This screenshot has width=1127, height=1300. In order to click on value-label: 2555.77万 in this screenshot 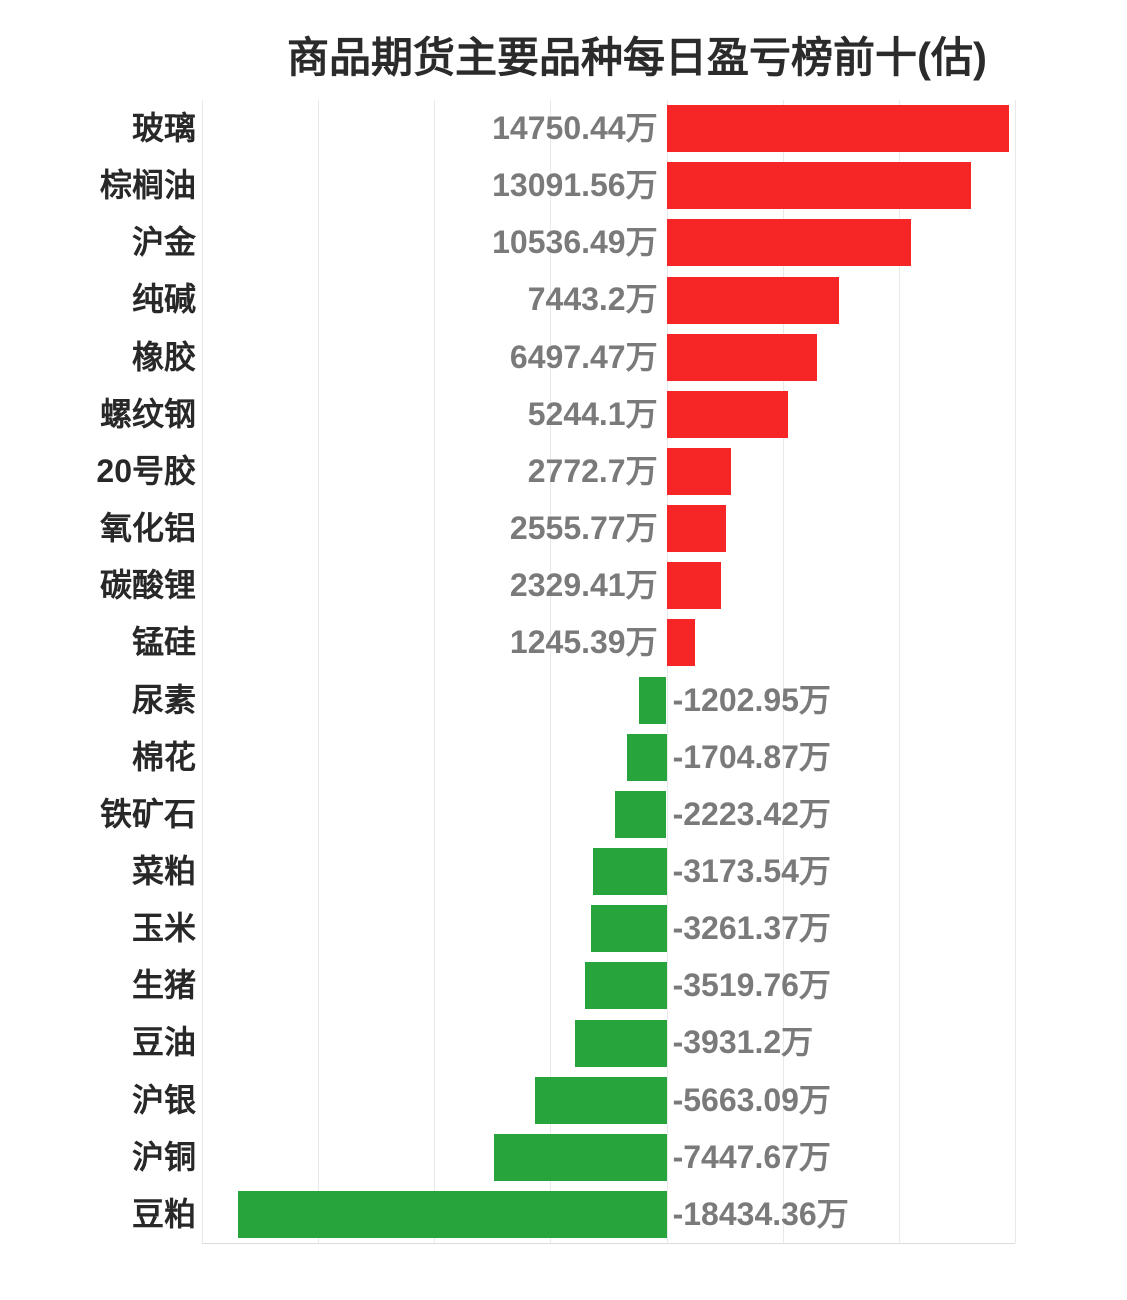, I will do `click(583, 528)`.